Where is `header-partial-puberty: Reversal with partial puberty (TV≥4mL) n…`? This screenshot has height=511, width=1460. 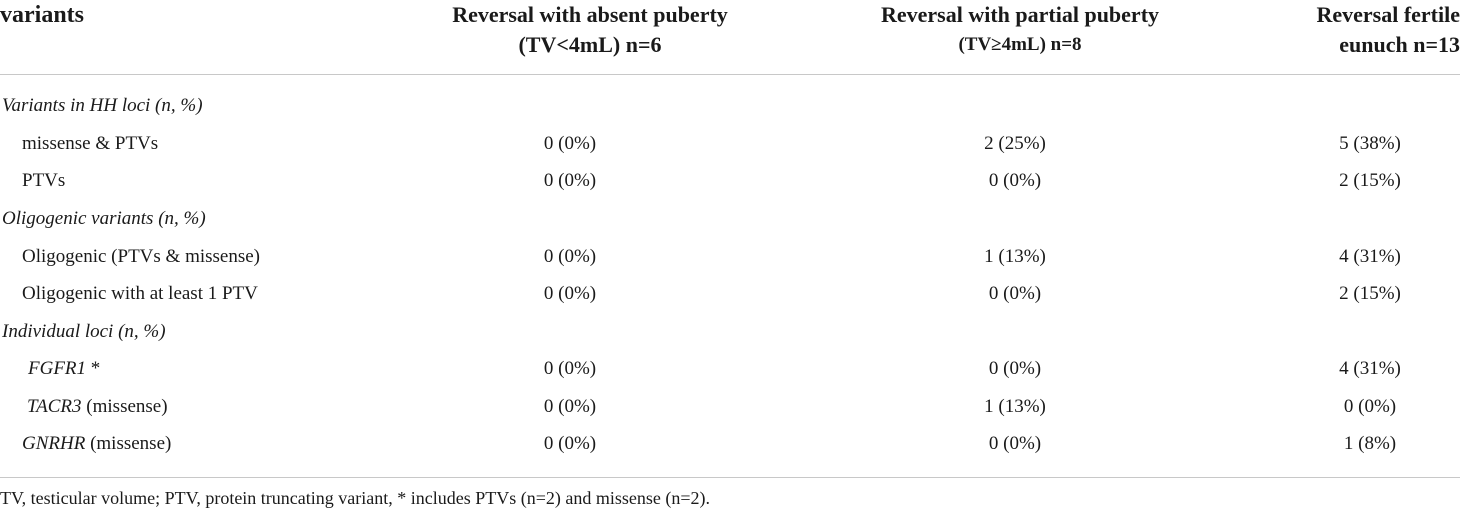
header-partial-puberty: Reversal with partial puberty (TV≥4mL) n… is located at coordinates (1020, 30).